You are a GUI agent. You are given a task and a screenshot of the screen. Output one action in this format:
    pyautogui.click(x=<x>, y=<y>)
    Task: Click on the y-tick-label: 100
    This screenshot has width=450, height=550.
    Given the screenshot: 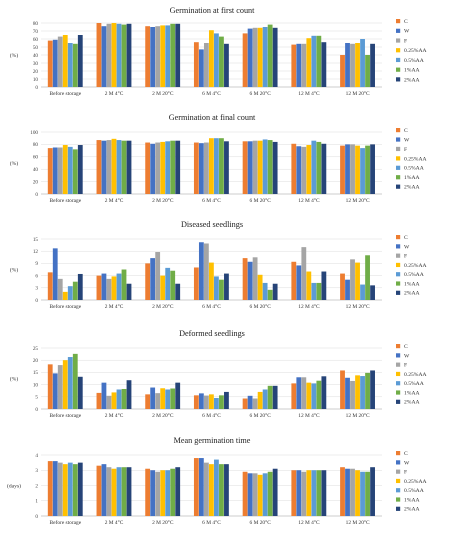 What is the action you would take?
    pyautogui.click(x=34, y=133)
    